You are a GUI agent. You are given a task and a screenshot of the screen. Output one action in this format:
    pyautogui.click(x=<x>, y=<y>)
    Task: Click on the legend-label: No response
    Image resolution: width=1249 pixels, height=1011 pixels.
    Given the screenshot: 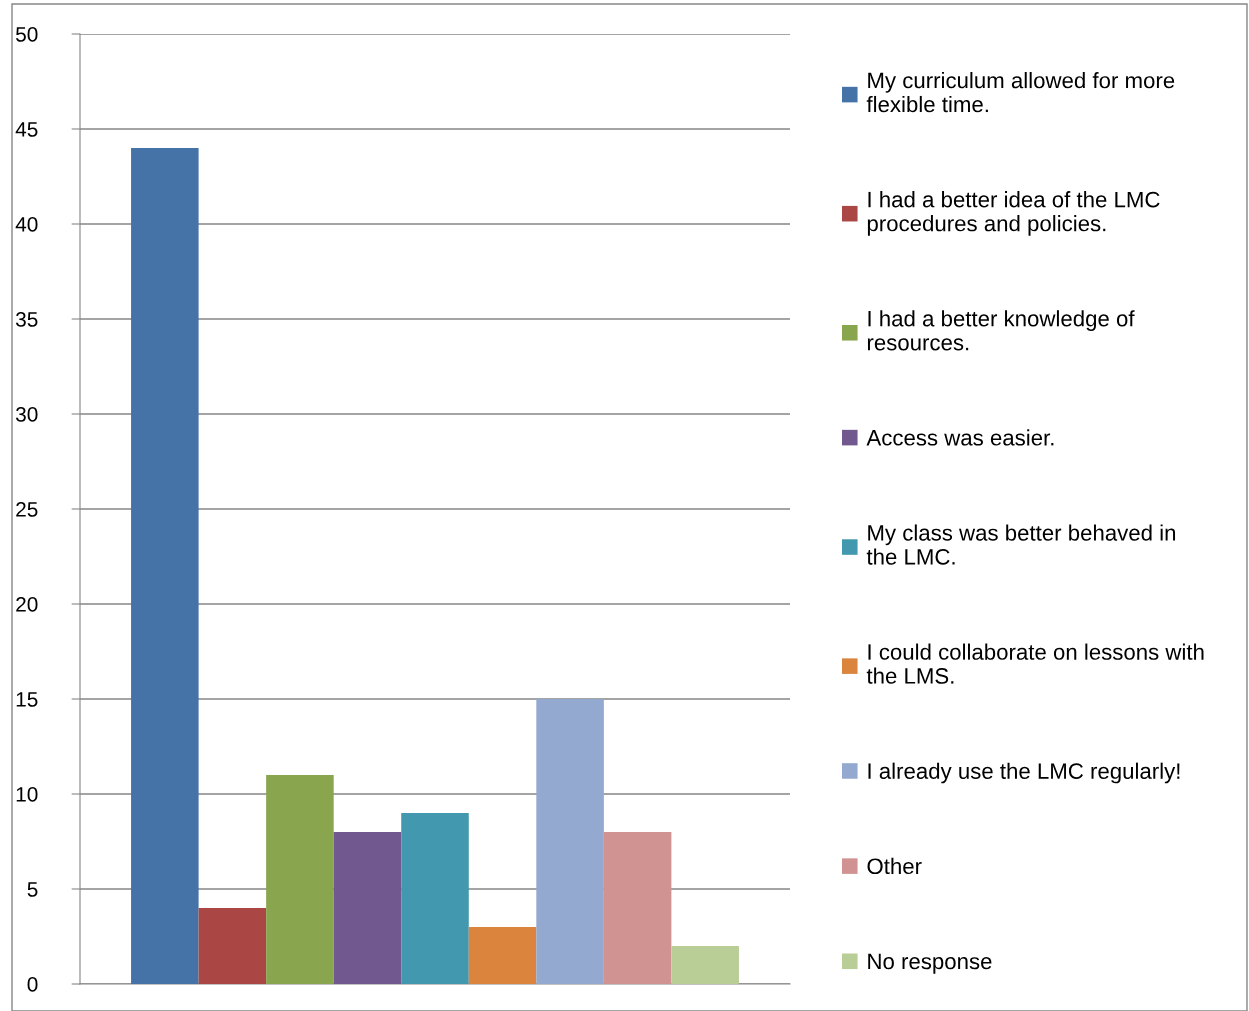 What is the action you would take?
    pyautogui.click(x=930, y=963)
    